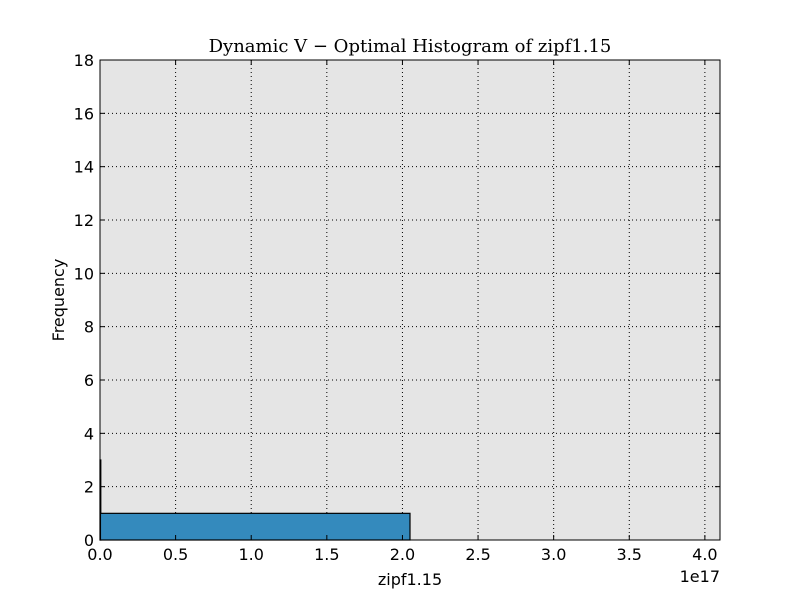  I want to click on y-tick-label: 6, so click(89, 380).